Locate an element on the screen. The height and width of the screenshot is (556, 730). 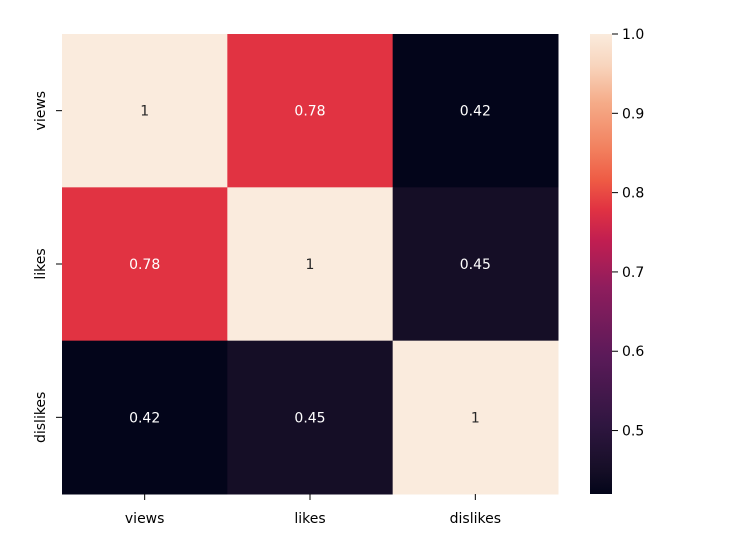
y-axis: views likes dislikes is located at coordinates (47, 267).